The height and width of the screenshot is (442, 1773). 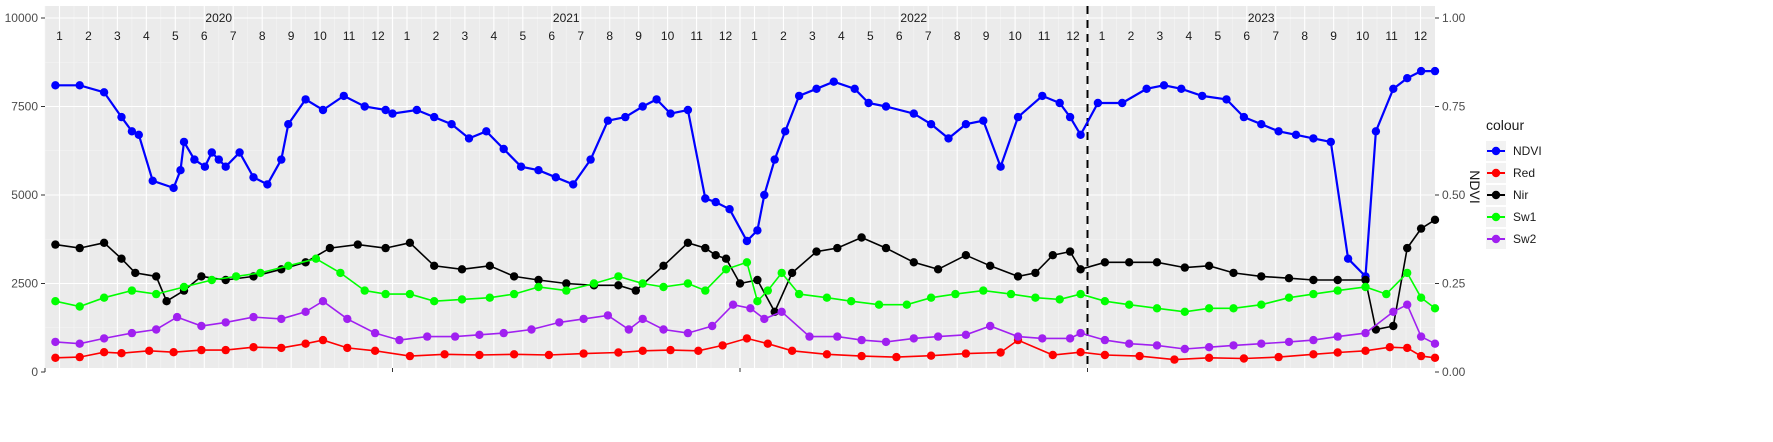 I want to click on month-label: 2, so click(x=1131, y=36).